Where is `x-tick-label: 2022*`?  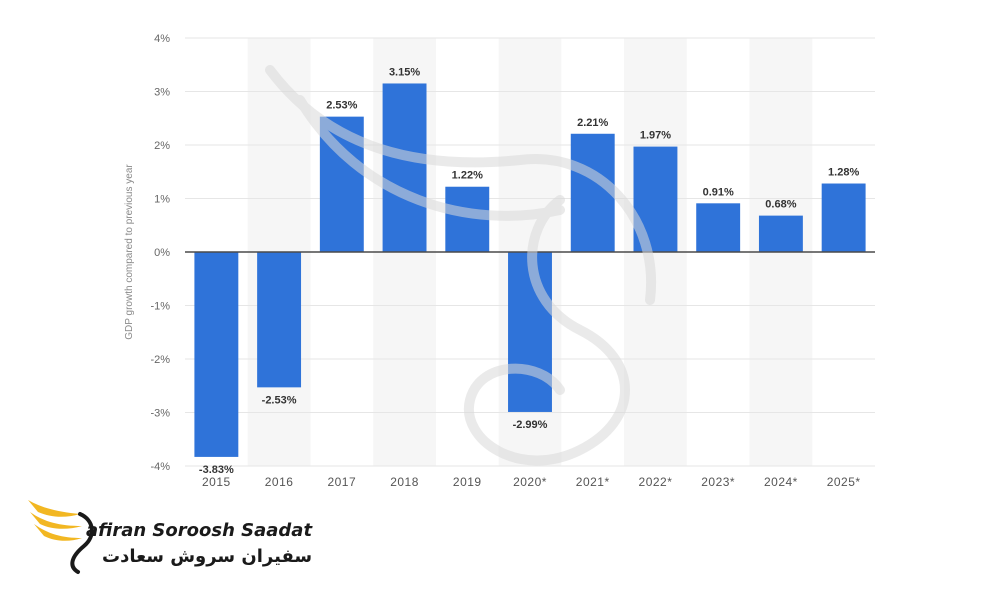 x-tick-label: 2022* is located at coordinates (656, 482).